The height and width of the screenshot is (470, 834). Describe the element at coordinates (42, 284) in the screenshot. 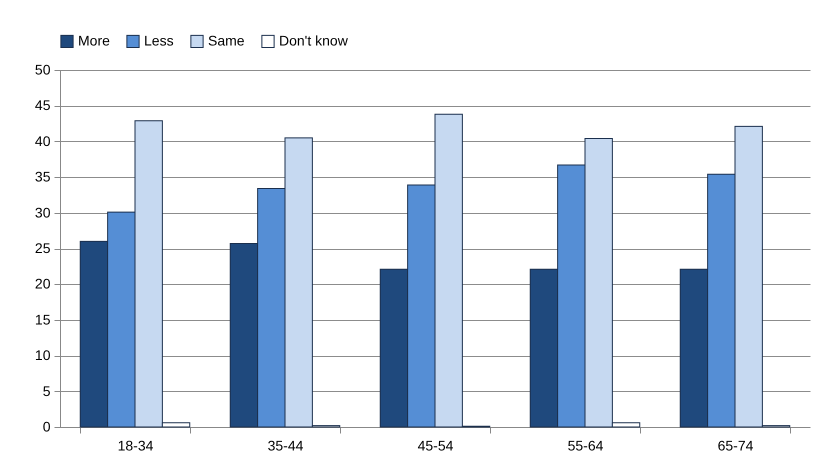

I see `y-tick-label: 20` at that location.